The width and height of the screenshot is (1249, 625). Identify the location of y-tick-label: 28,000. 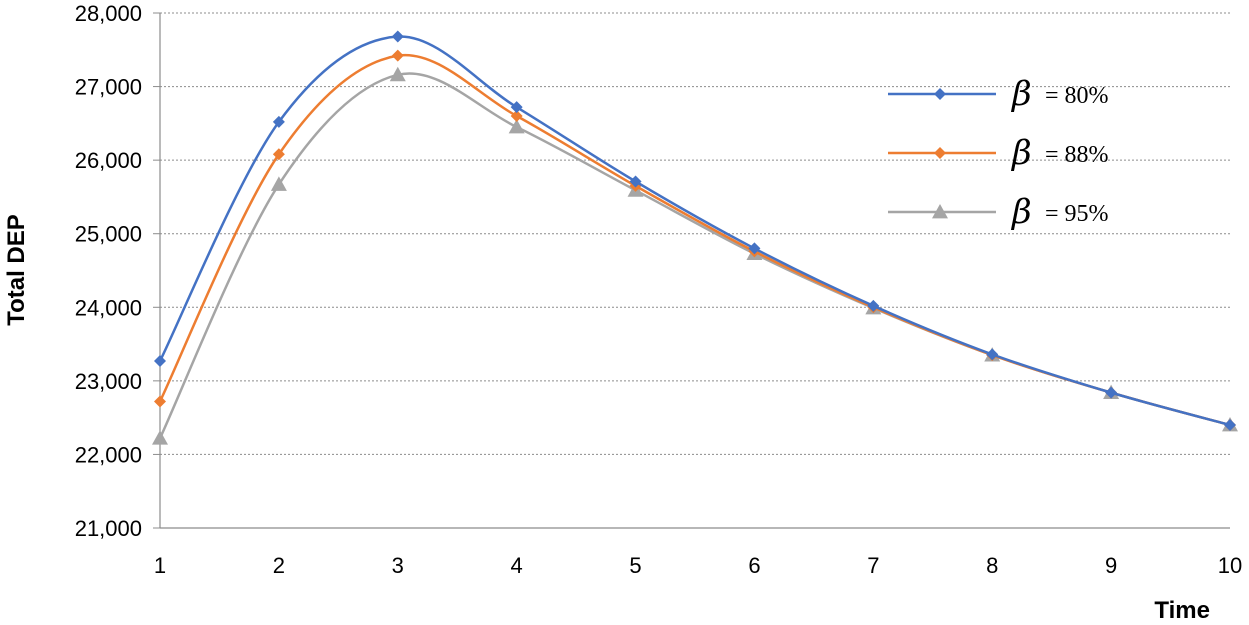
(108, 13).